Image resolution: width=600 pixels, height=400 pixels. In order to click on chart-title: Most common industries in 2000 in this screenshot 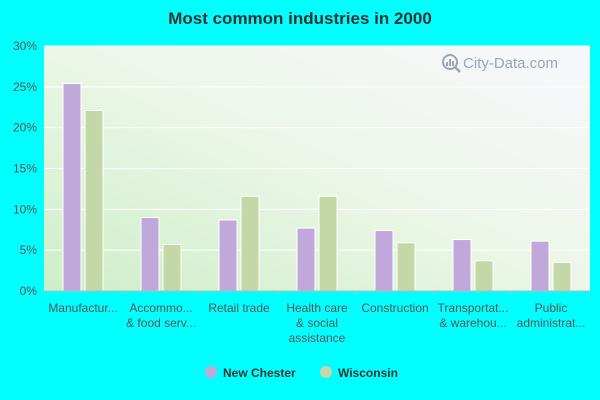, I will do `click(300, 18)`.